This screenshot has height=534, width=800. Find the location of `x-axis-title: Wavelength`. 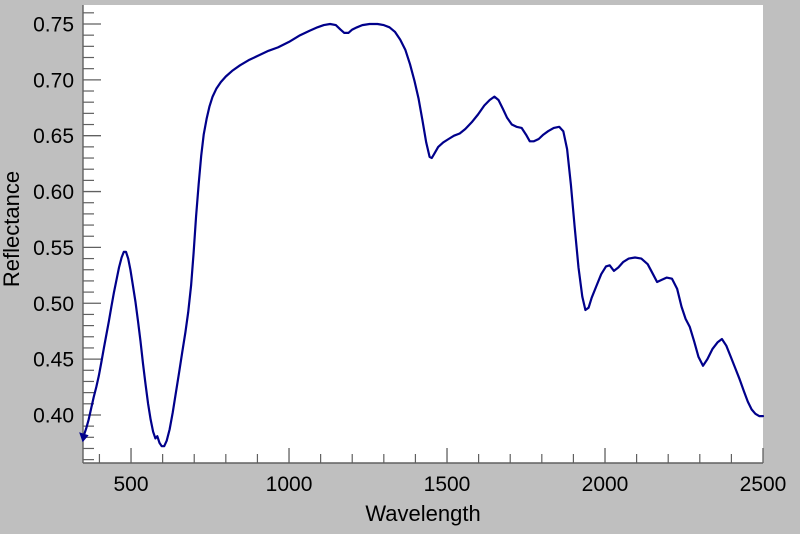

x-axis-title: Wavelength is located at coordinates (423, 513).